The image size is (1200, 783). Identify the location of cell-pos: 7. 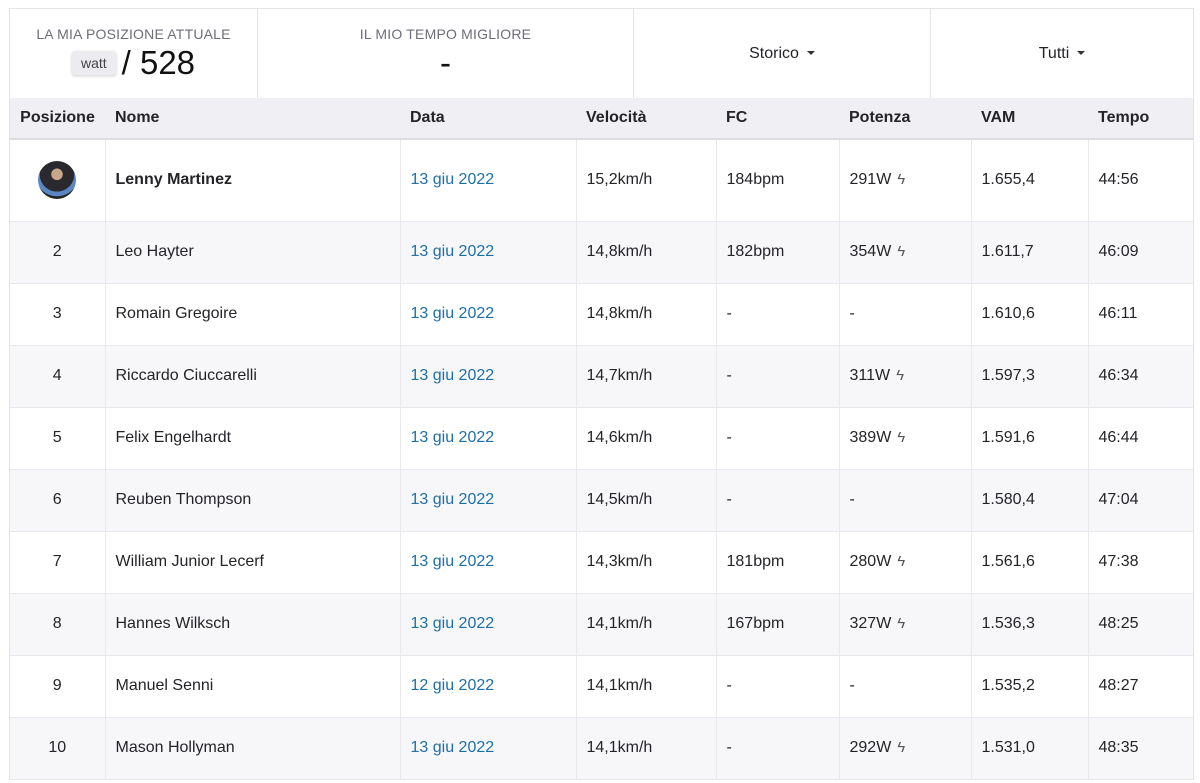
(57, 562).